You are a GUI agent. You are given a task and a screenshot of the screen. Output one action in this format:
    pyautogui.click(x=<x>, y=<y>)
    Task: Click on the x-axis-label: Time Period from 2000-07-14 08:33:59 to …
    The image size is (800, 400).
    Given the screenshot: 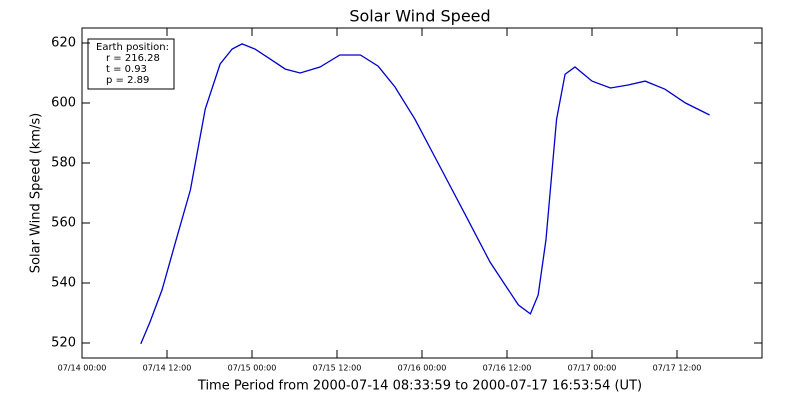 What is the action you would take?
    pyautogui.click(x=419, y=386)
    